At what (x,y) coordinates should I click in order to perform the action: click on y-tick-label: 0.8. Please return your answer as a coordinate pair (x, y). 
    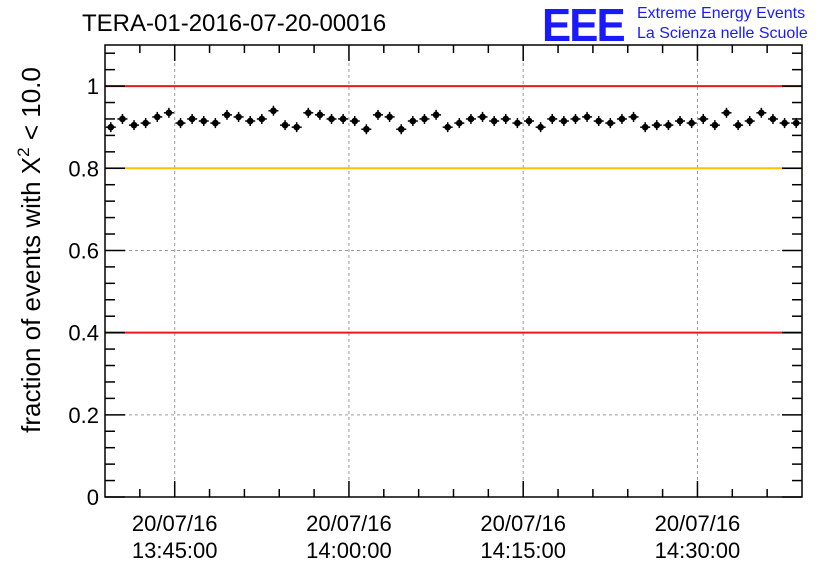
    Looking at the image, I should click on (83, 168).